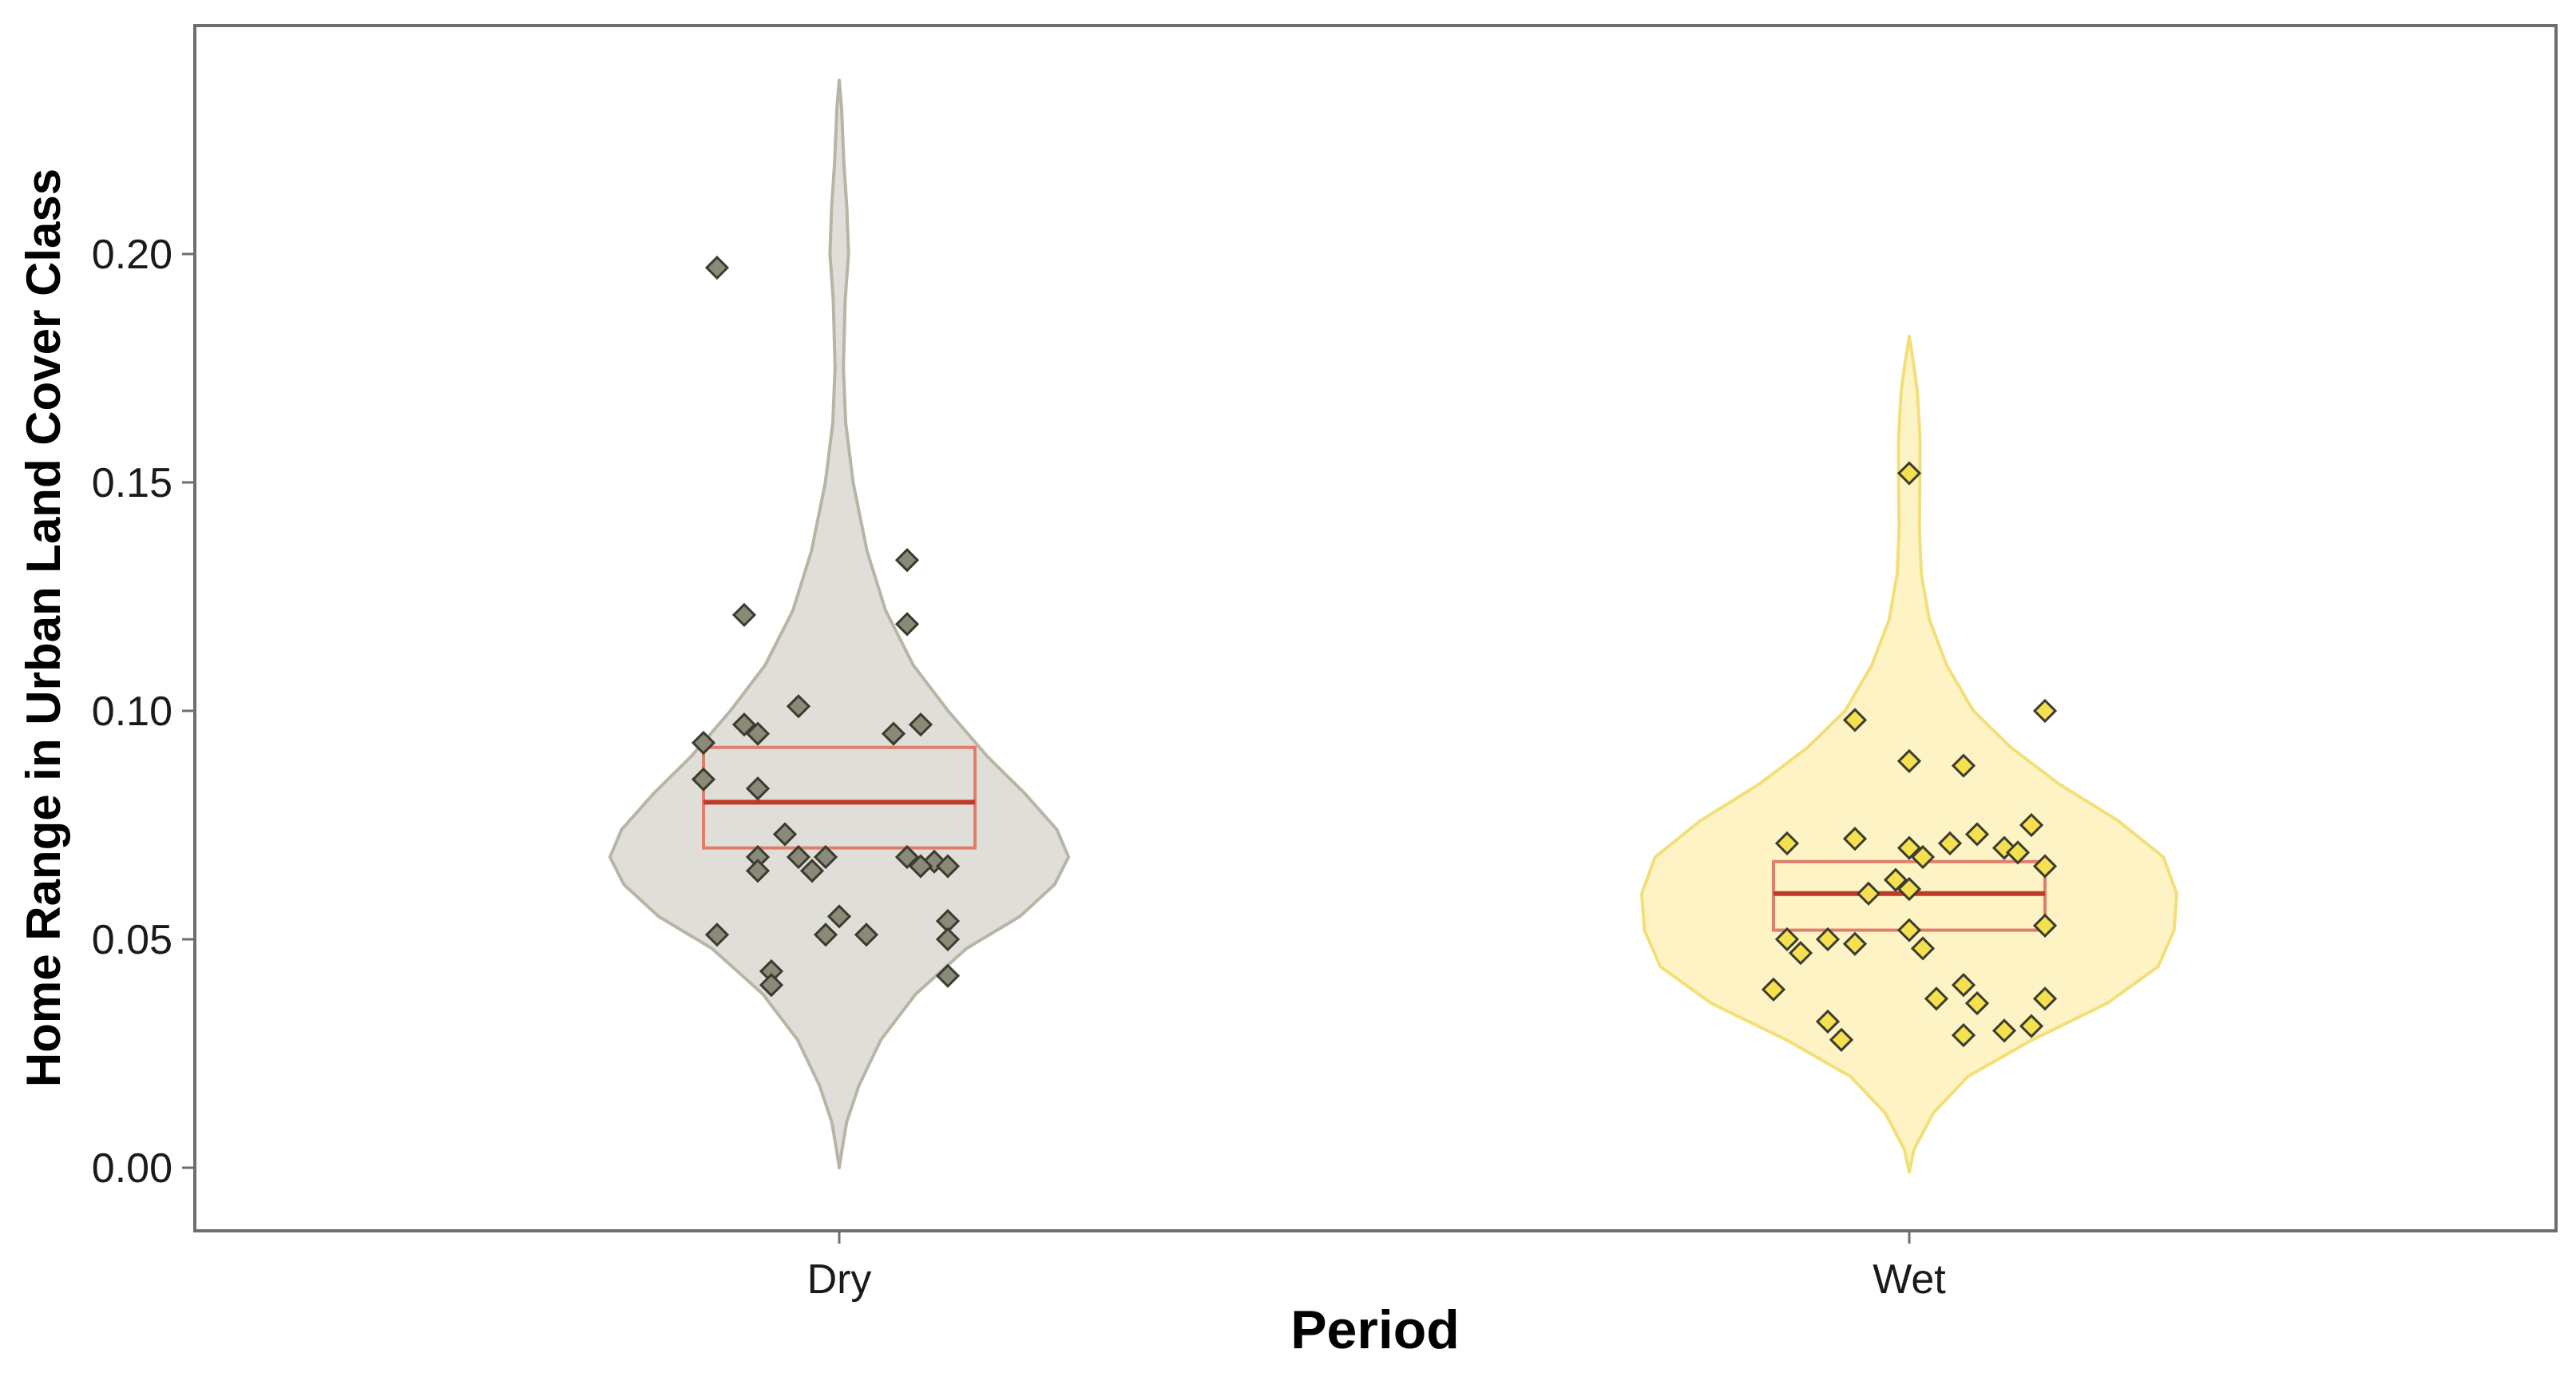 This screenshot has height=1377, width=2576. I want to click on y-axis: 0.00 0.05 0.10 0.15 0.20, so click(143, 712).